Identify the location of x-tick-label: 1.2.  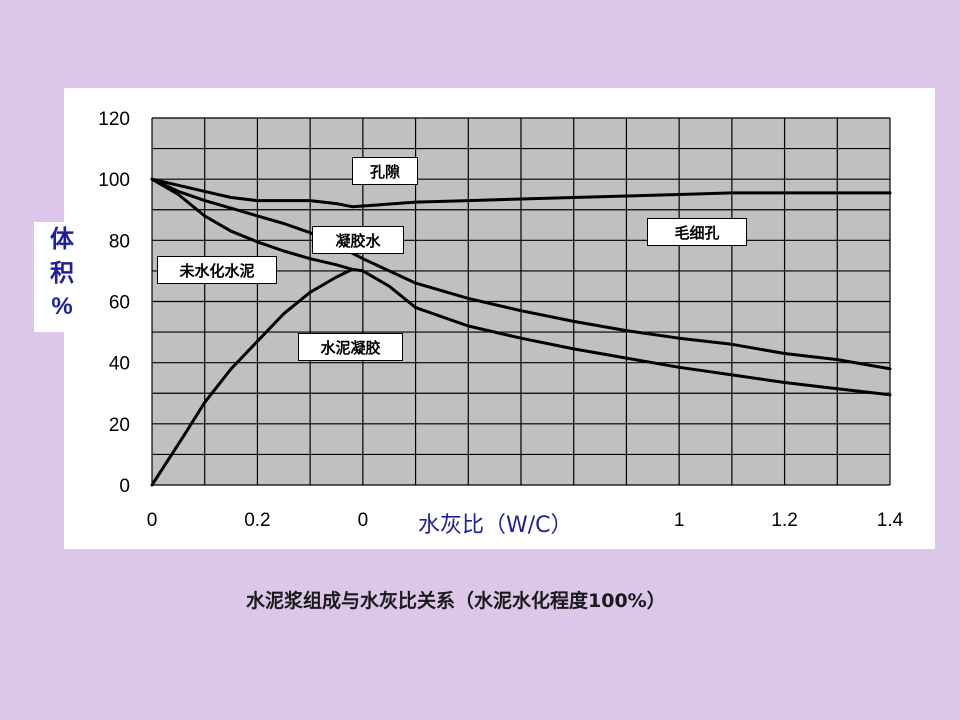
(784, 520).